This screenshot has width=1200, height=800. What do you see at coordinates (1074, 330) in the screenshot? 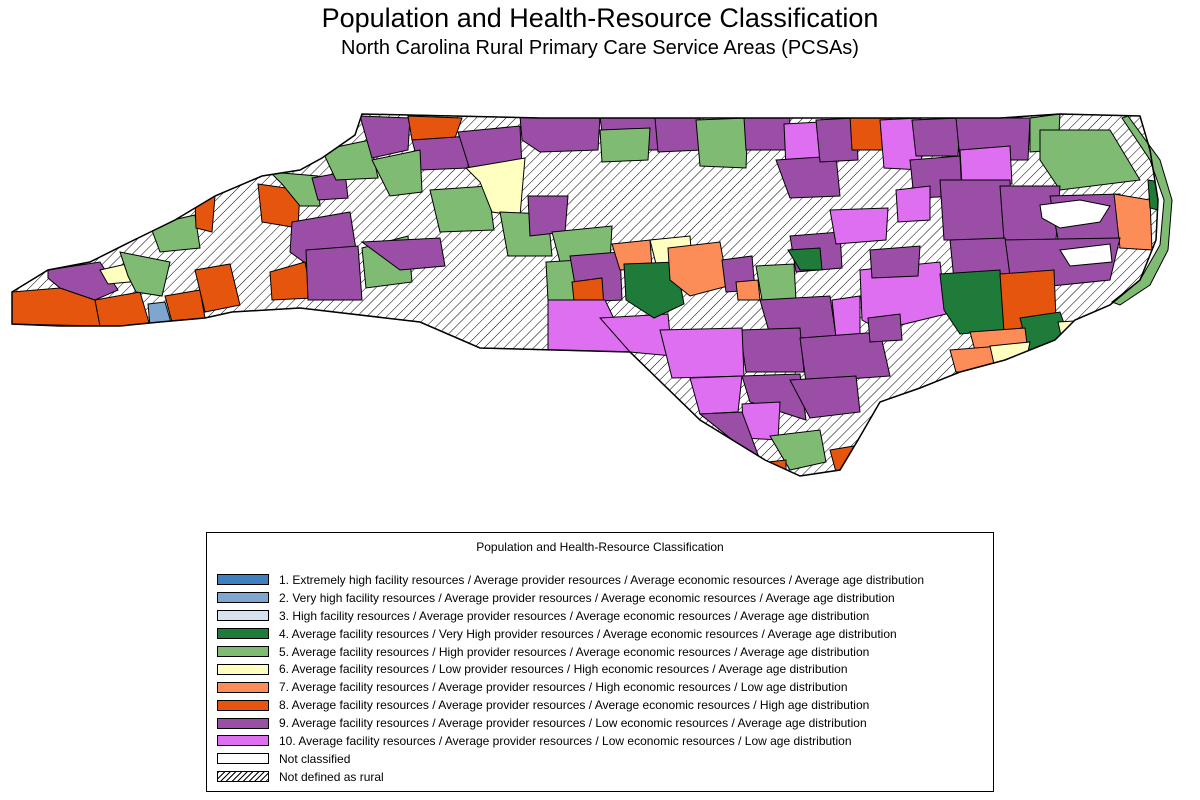
I see `region-class6` at bounding box center [1074, 330].